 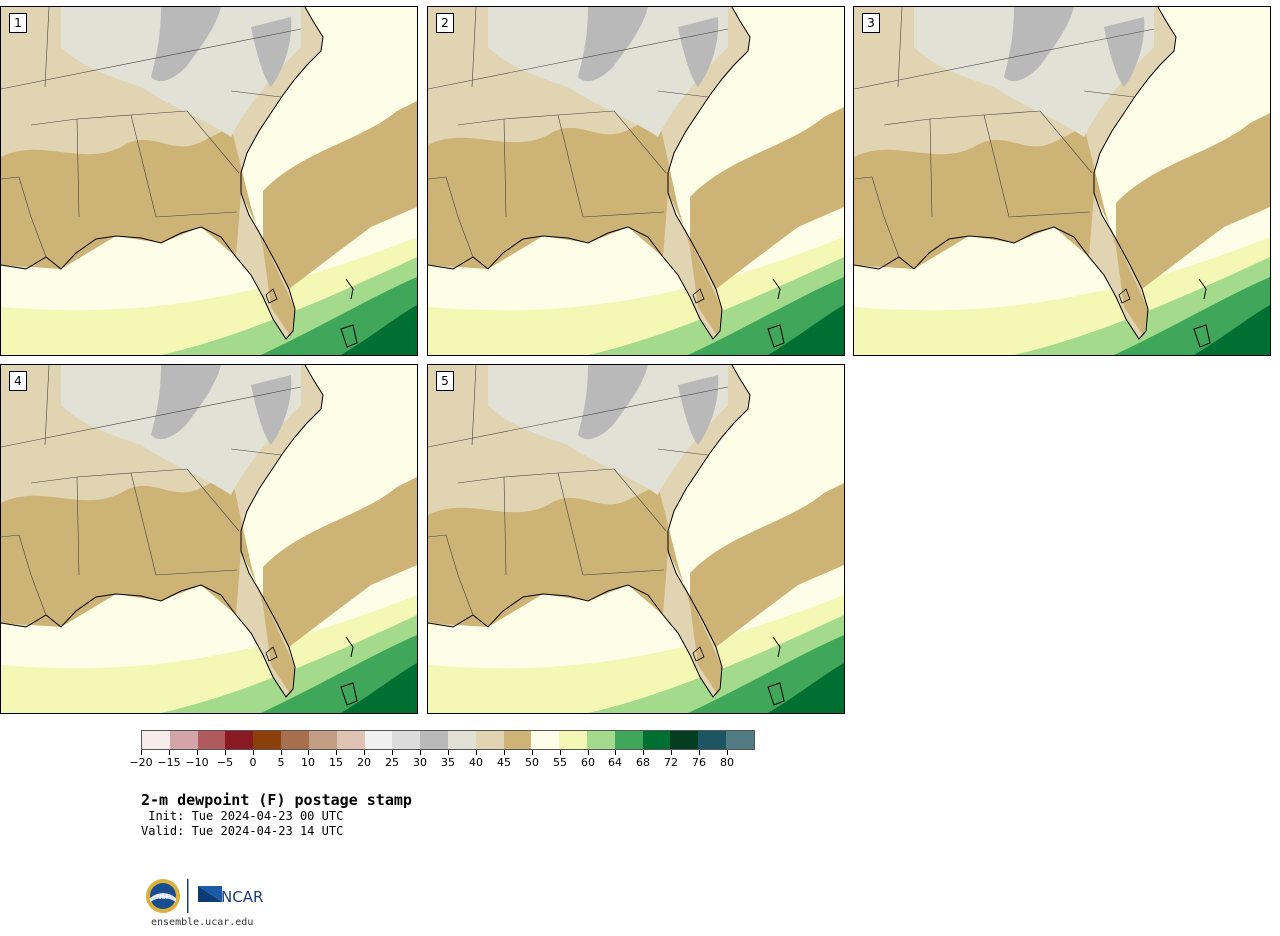 I want to click on page-title: 2-m dewpoint (F) postage stamp, so click(x=276, y=800).